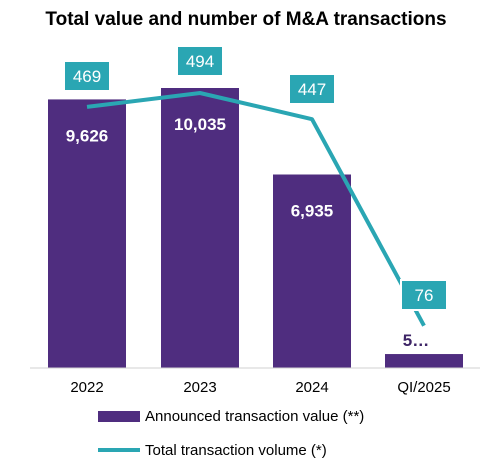 Image resolution: width=492 pixels, height=471 pixels. I want to click on volume-value-label: 494, so click(200, 61).